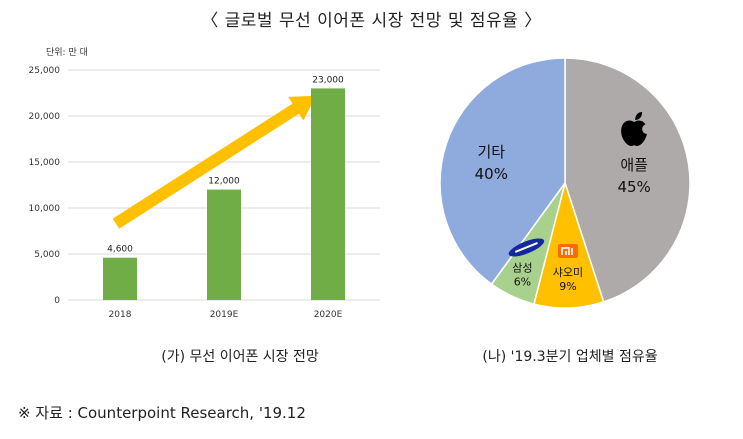  I want to click on pie-slice-label: 애플, so click(634, 165).